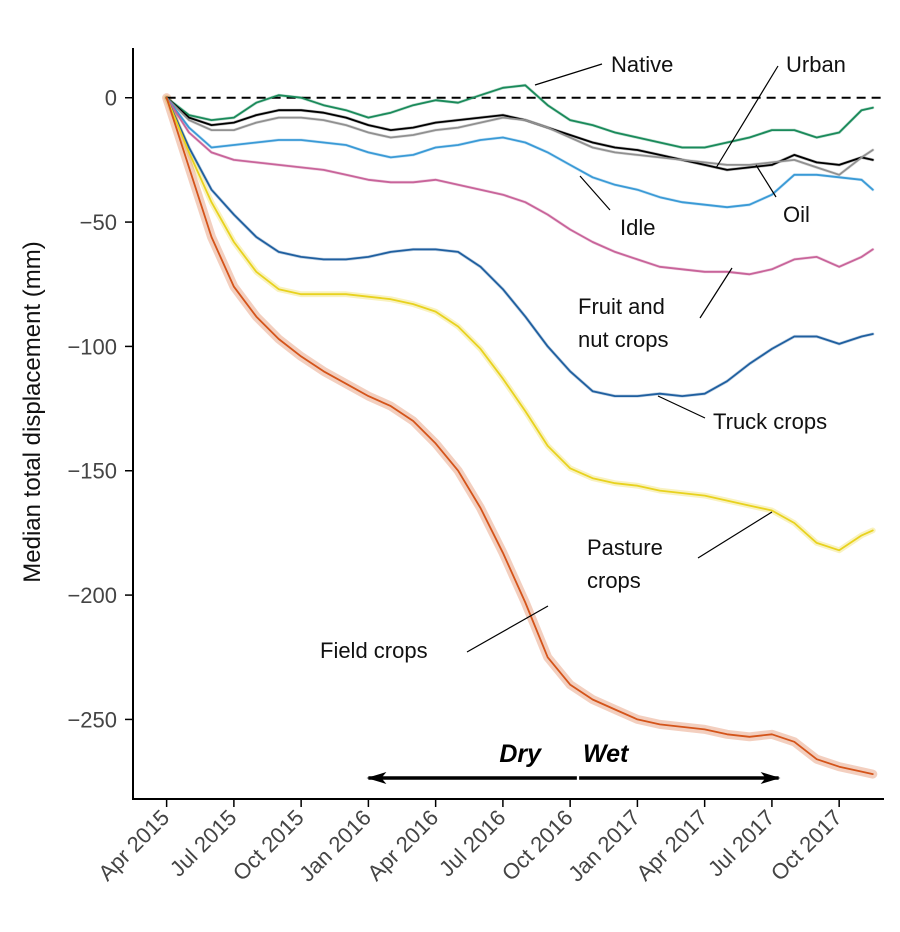 Image resolution: width=900 pixels, height=932 pixels. I want to click on band-idle, so click(520, 152).